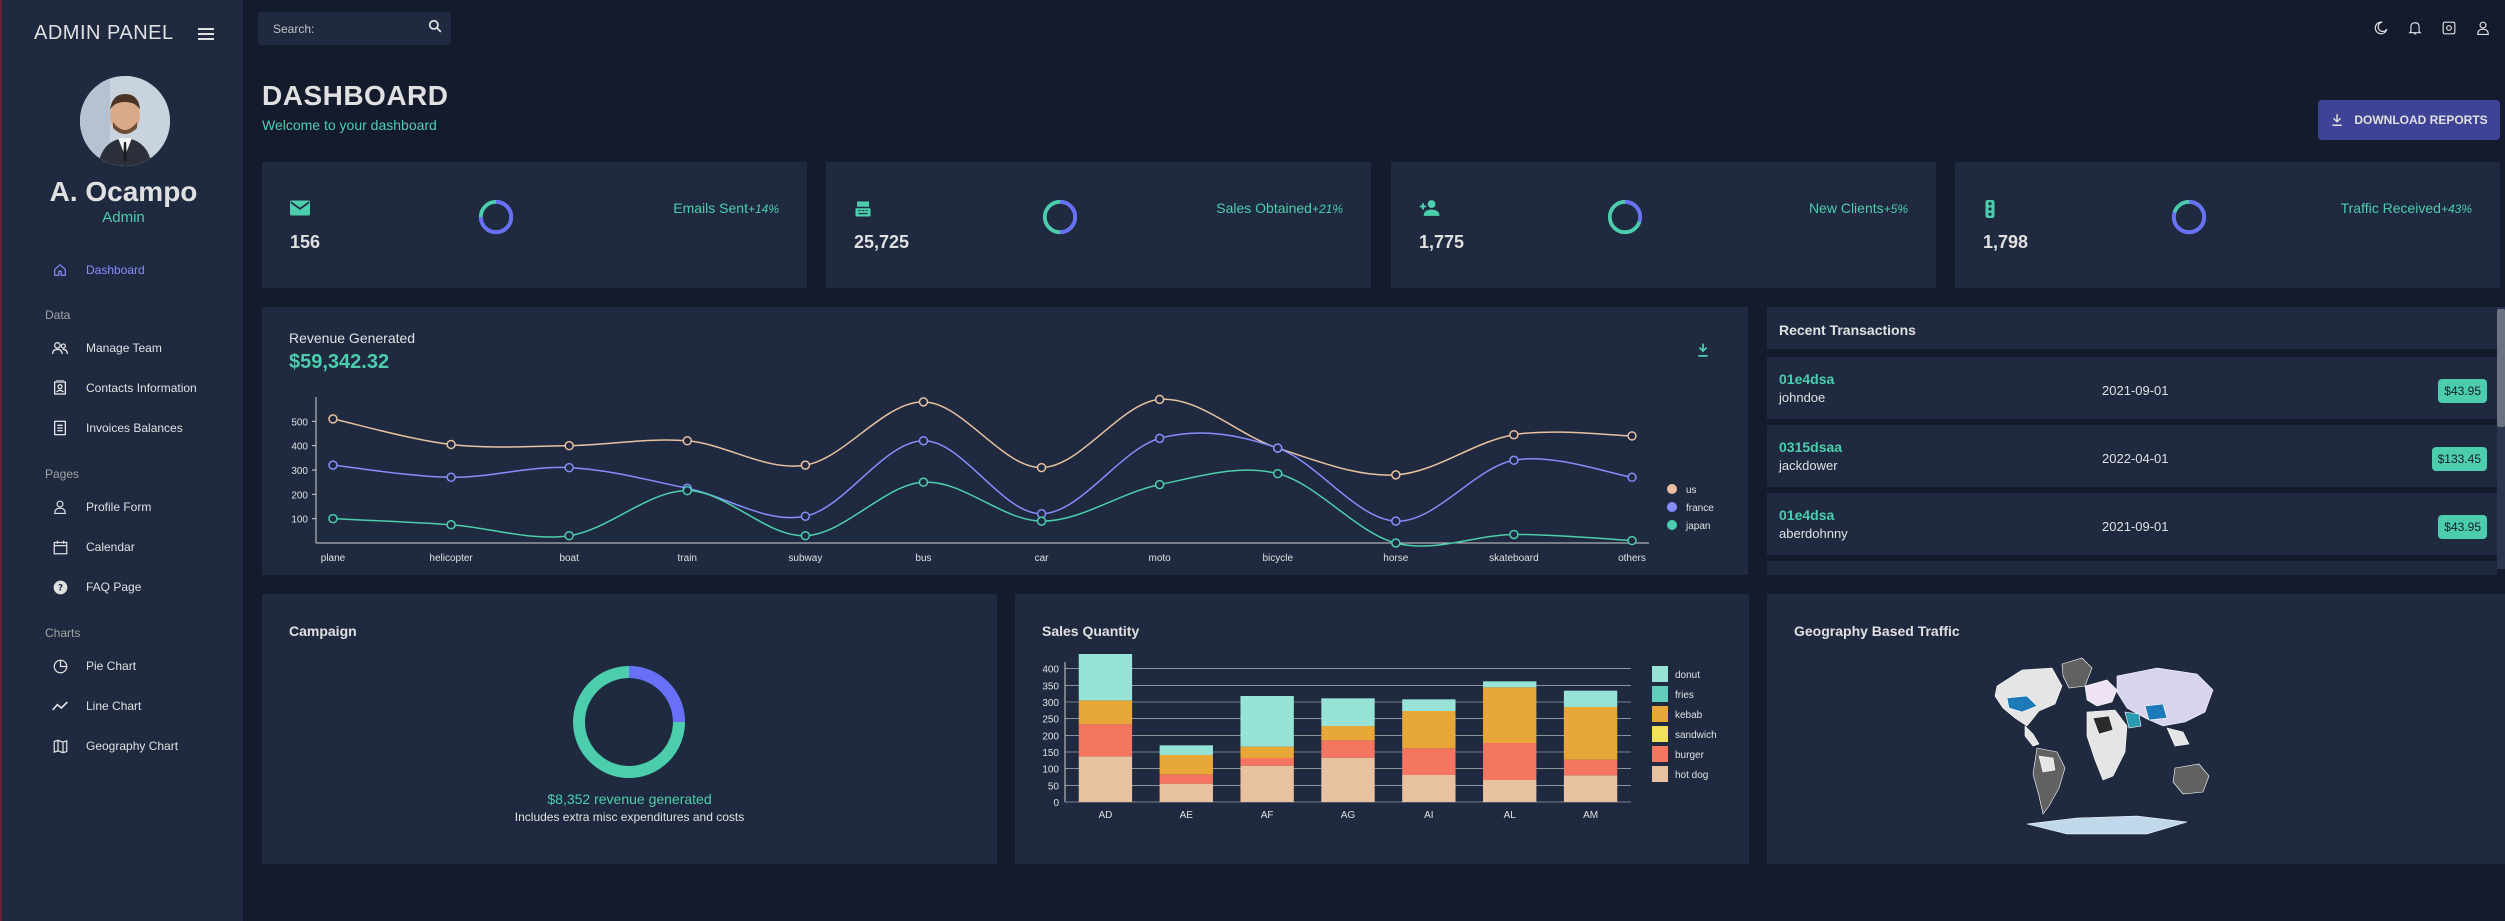  I want to click on transaction-date: 2021-09-01, so click(2135, 390).